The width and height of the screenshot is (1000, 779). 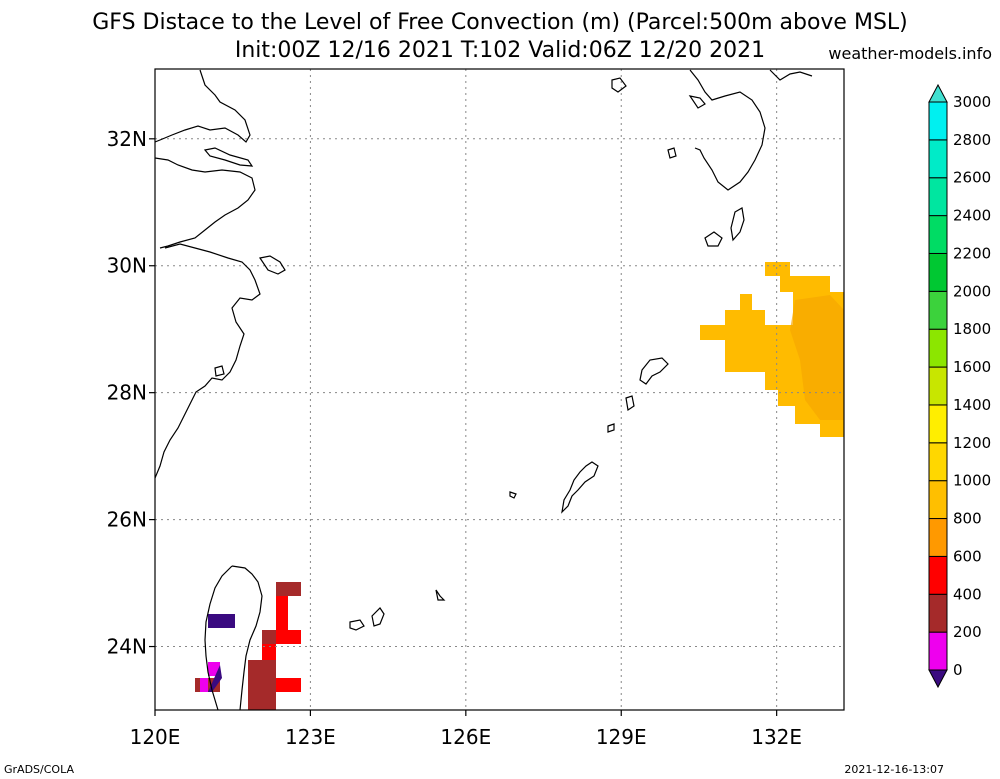 What do you see at coordinates (208, 361) in the screenshot?
I see `coastline-zhejiang` at bounding box center [208, 361].